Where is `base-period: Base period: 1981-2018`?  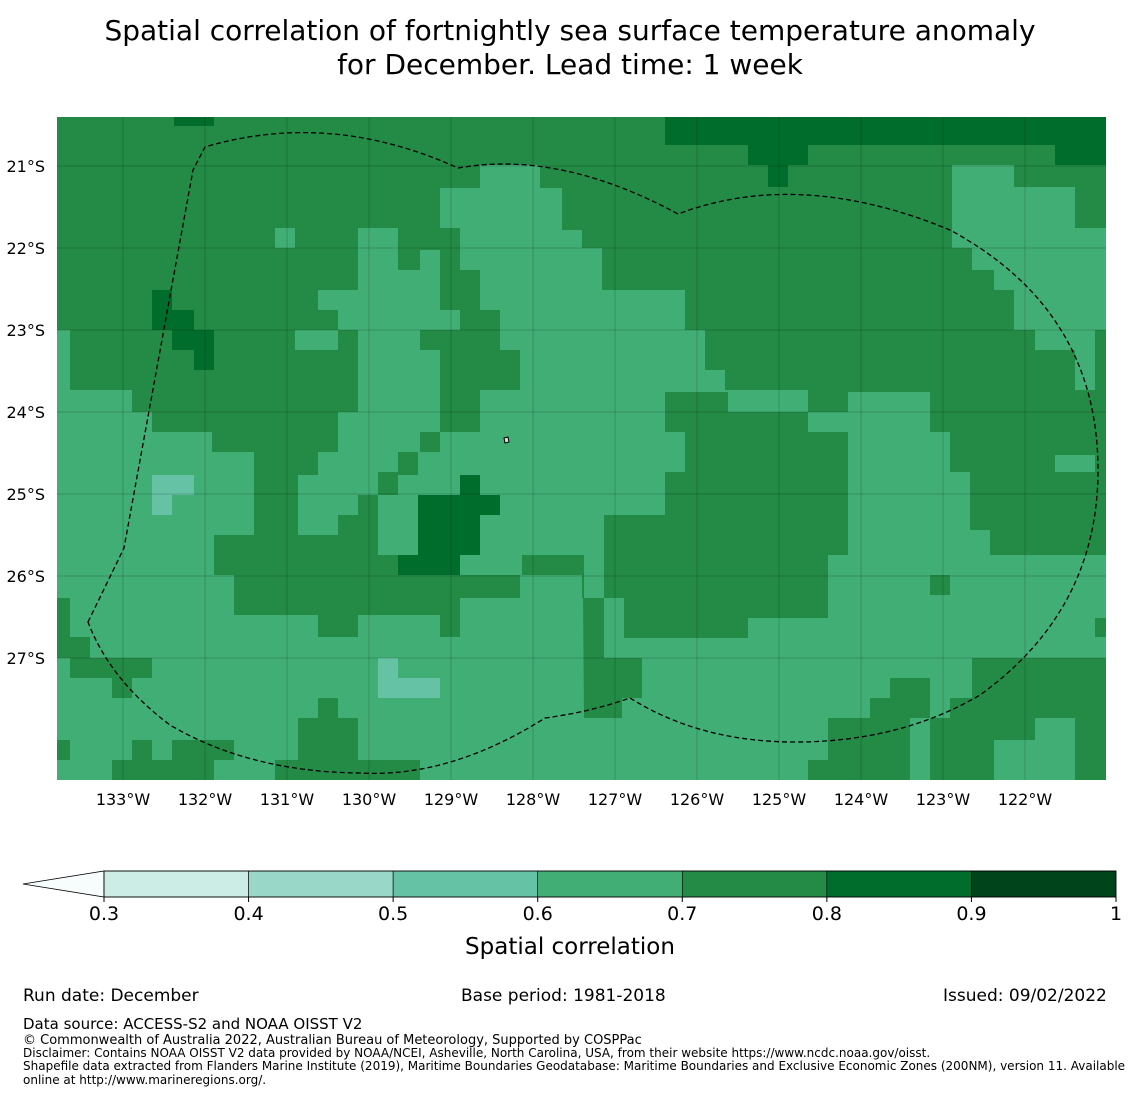
base-period: Base period: 1981-2018 is located at coordinates (563, 996).